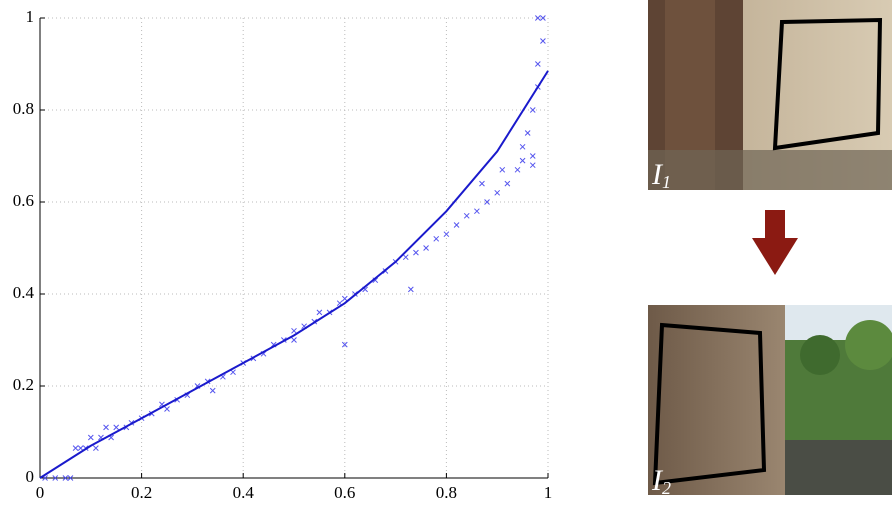  Describe the element at coordinates (838, 467) in the screenshot. I see `fence` at that location.